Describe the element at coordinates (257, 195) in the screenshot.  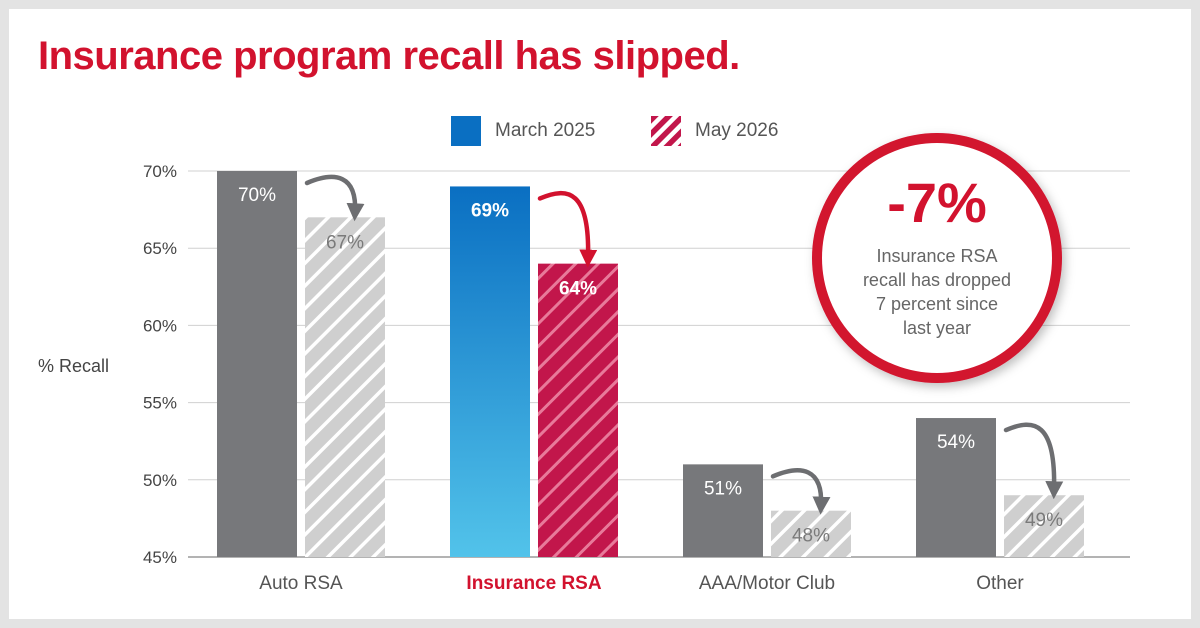
I see `data-label: 70%` at that location.